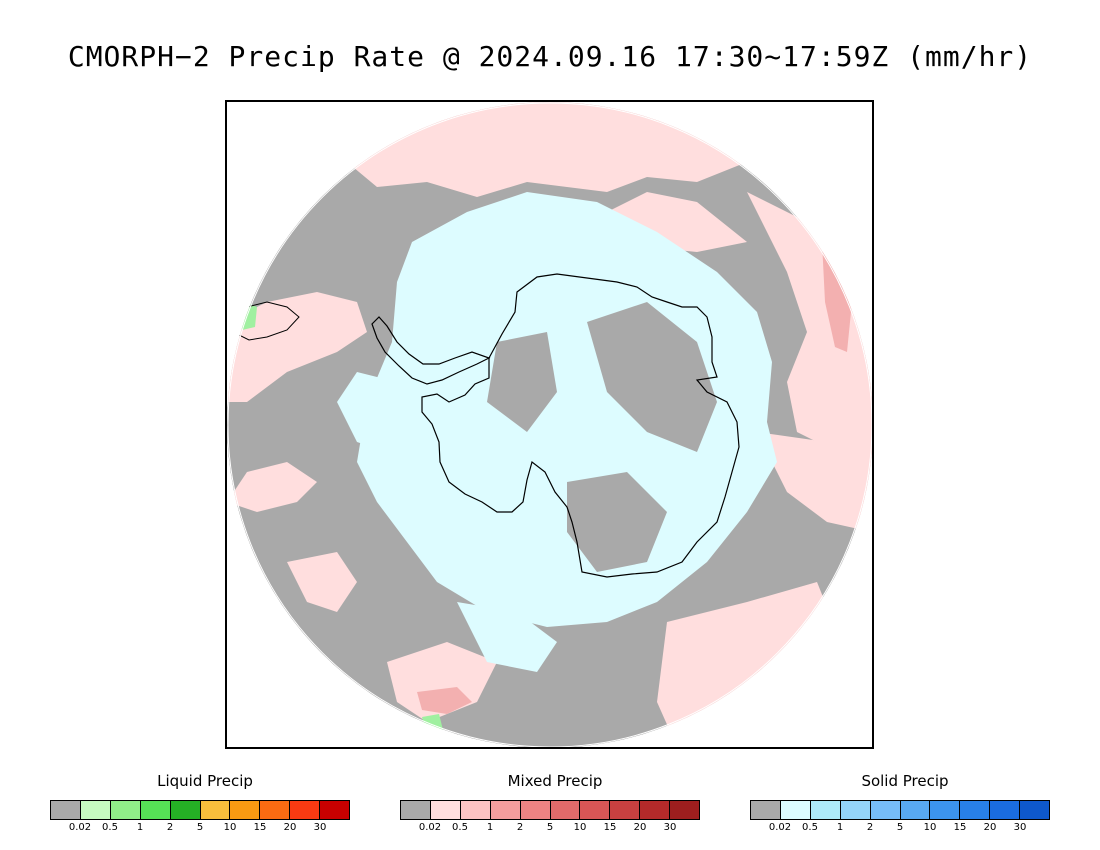  I want to click on mixed-region-southwest, so click(322, 582).